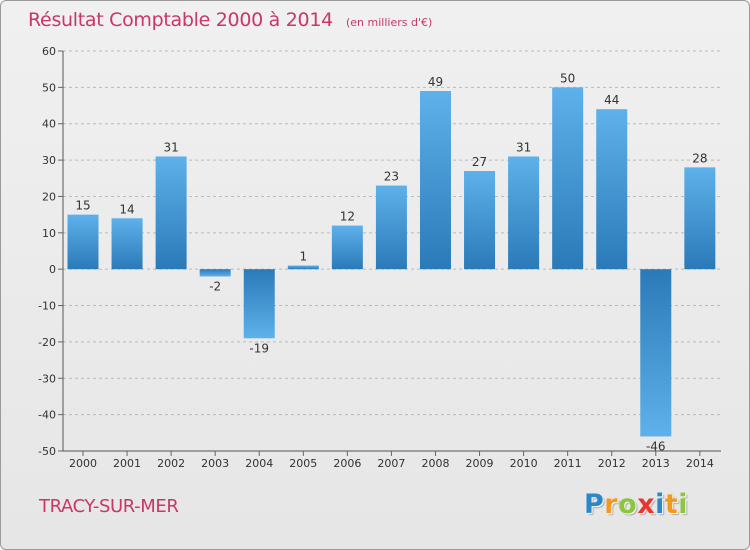  I want to click on x-tick-label: 2005, so click(303, 463).